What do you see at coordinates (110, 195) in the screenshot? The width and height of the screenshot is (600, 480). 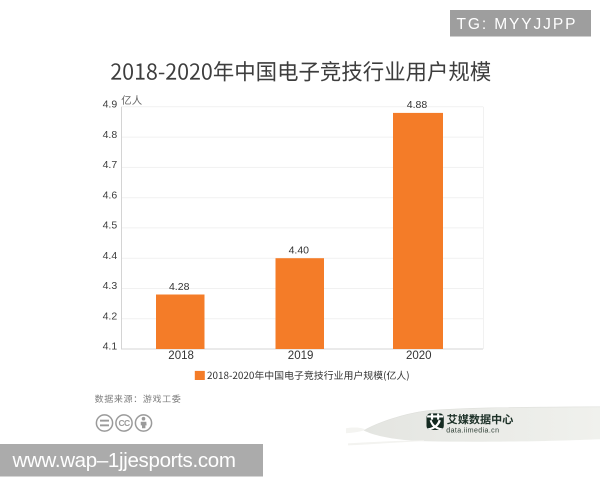 I see `svg-text: 4.6` at bounding box center [110, 195].